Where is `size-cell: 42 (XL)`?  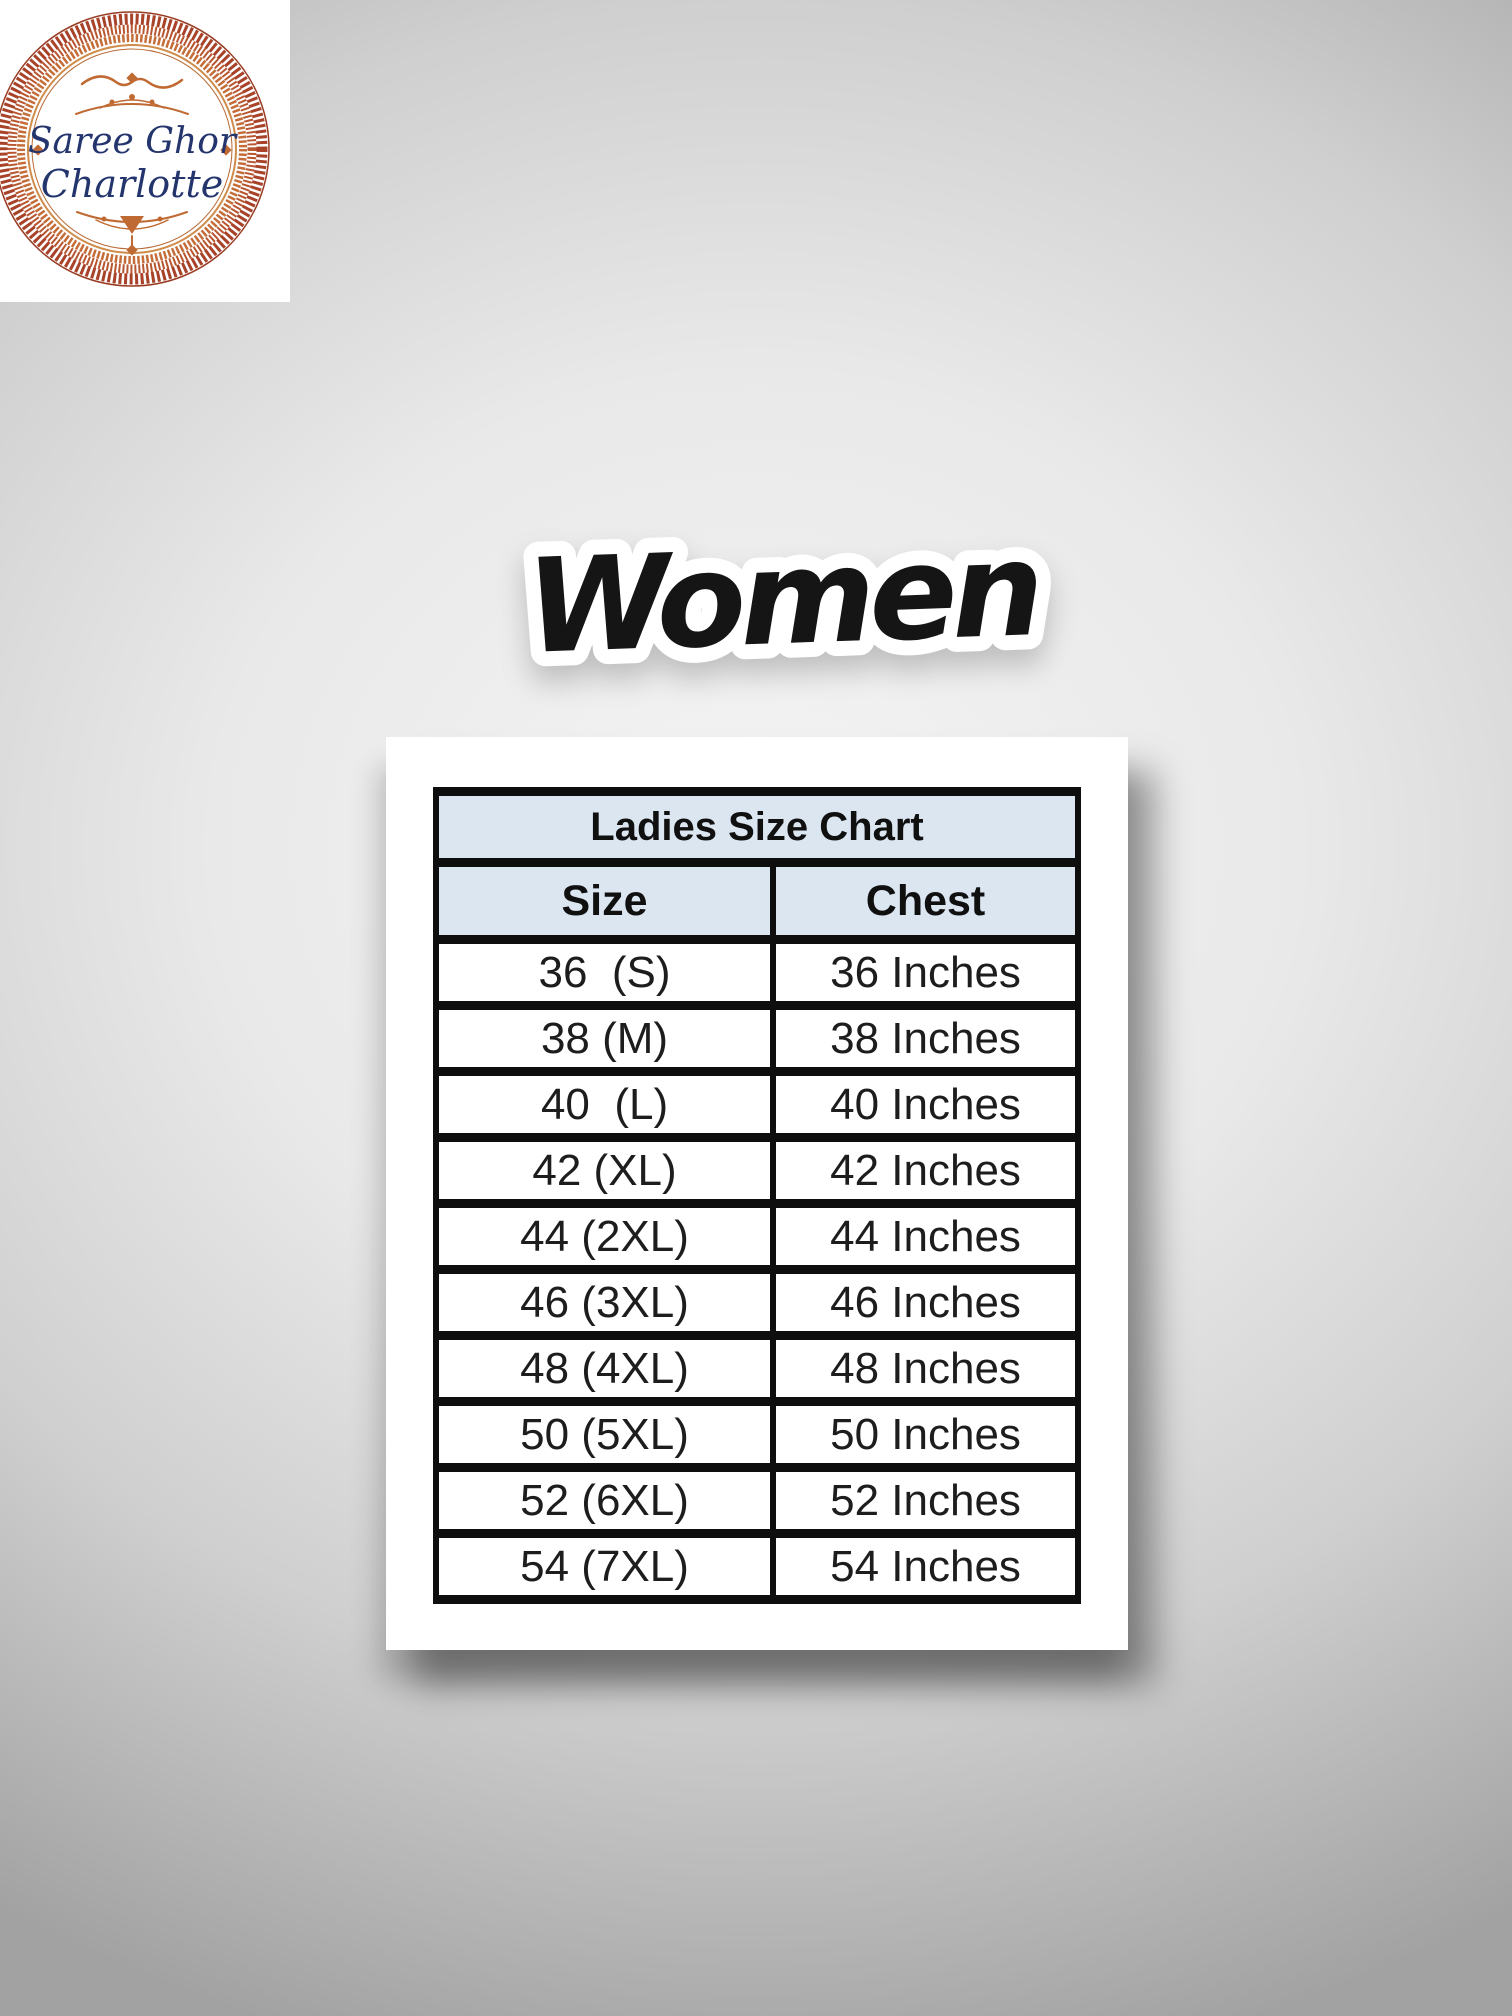
size-cell: 42 (XL) is located at coordinates (604, 1170).